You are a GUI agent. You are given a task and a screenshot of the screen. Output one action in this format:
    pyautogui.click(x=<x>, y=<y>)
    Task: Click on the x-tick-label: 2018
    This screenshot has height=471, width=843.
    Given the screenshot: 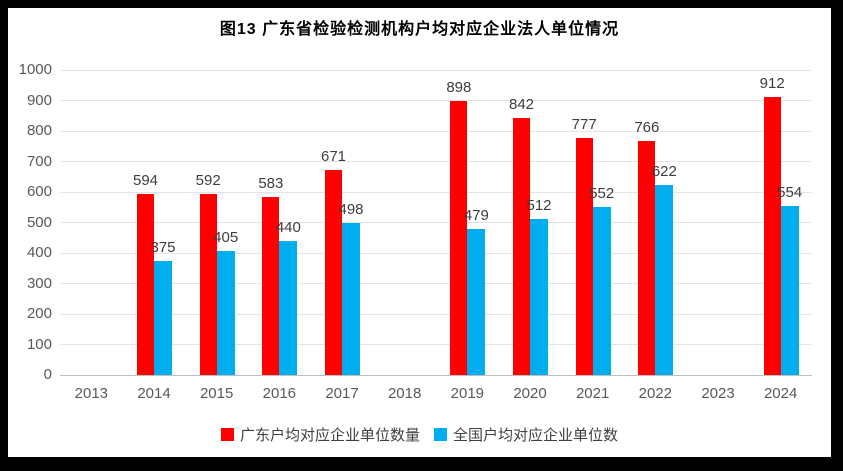 What is the action you would take?
    pyautogui.click(x=404, y=393)
    